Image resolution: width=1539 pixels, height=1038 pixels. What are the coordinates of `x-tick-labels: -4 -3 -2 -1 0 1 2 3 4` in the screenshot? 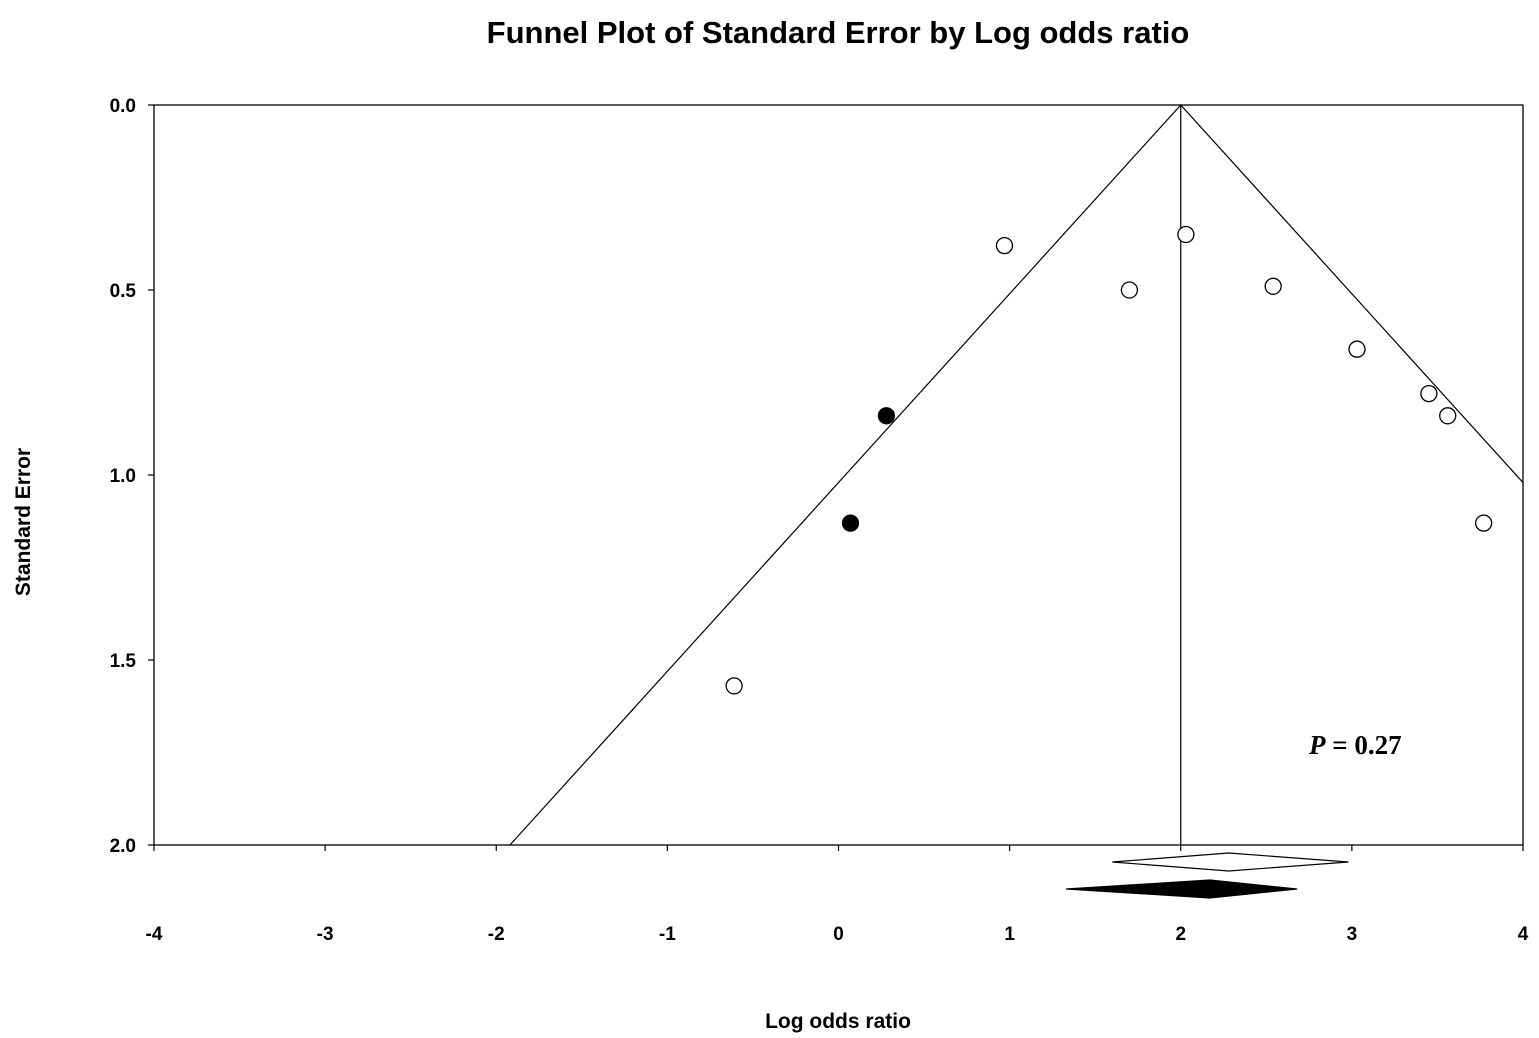 It's located at (837, 934).